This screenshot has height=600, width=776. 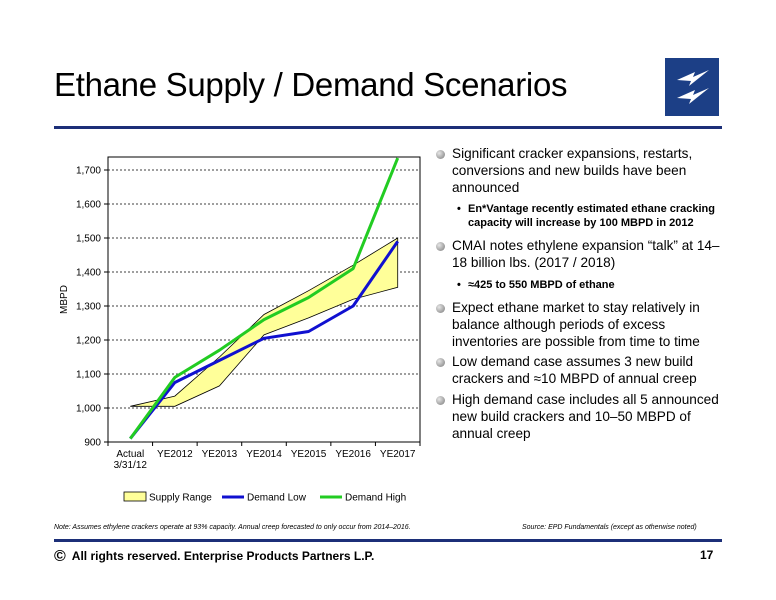 I want to click on supply-range-band, so click(x=264, y=322).